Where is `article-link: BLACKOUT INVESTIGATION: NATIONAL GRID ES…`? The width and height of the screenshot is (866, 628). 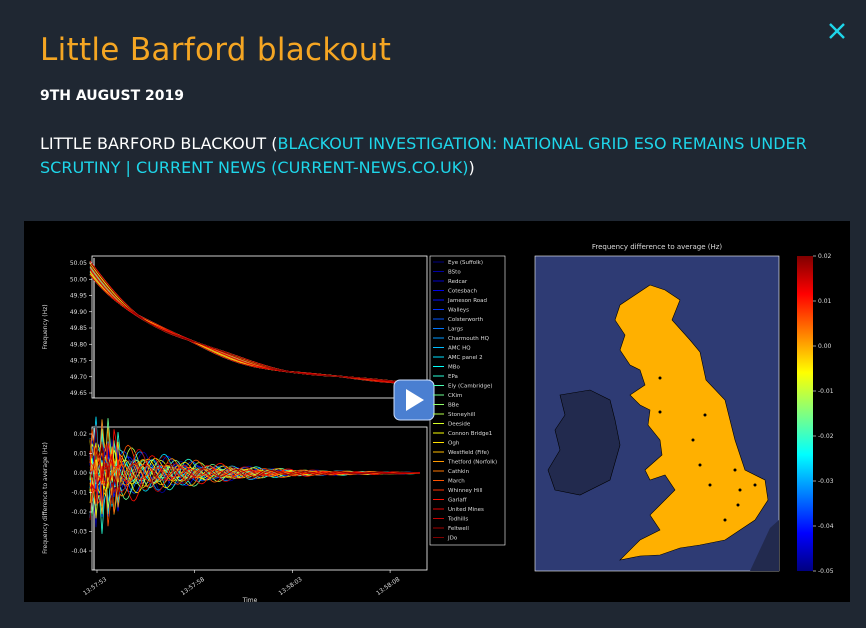
article-link: BLACKOUT INVESTIGATION: NATIONAL GRID ES… is located at coordinates (423, 155).